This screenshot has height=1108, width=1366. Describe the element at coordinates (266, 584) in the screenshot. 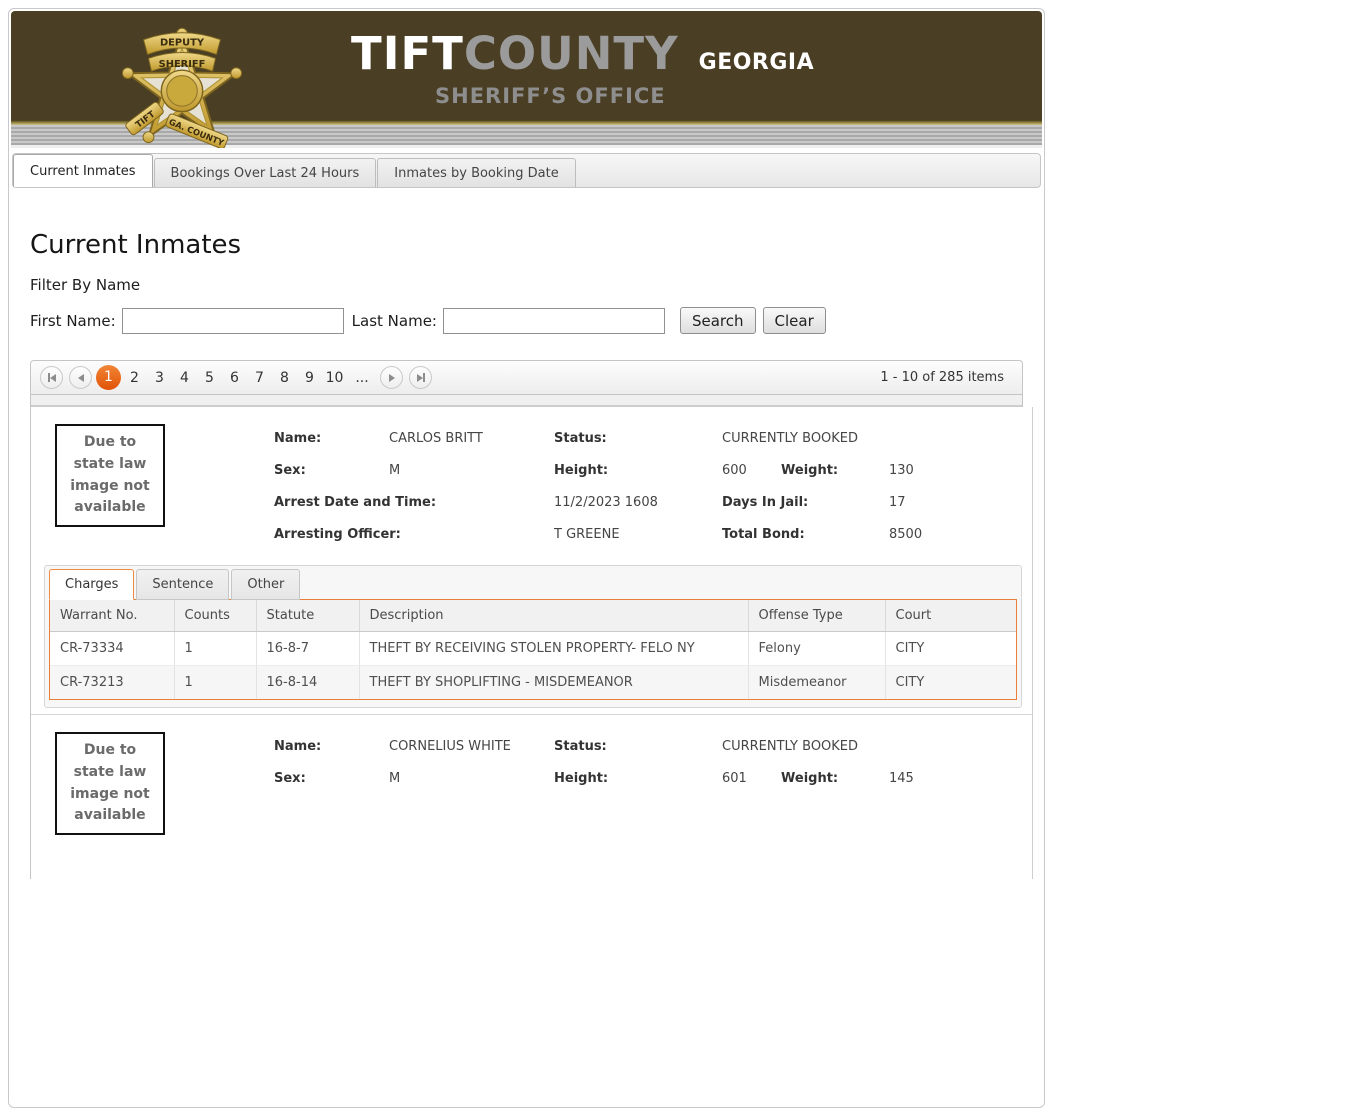

I see `tab-other: Other` at that location.